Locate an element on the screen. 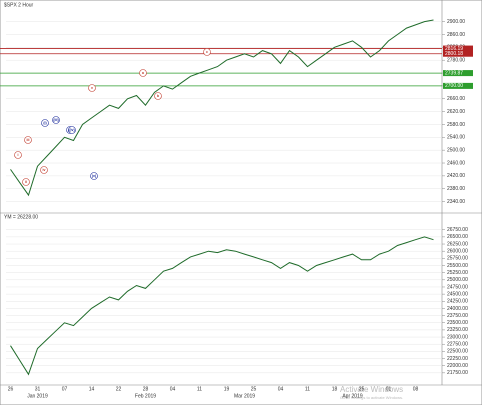 This screenshot has width=482, height=405. x-tick-label: 22 is located at coordinates (119, 389).